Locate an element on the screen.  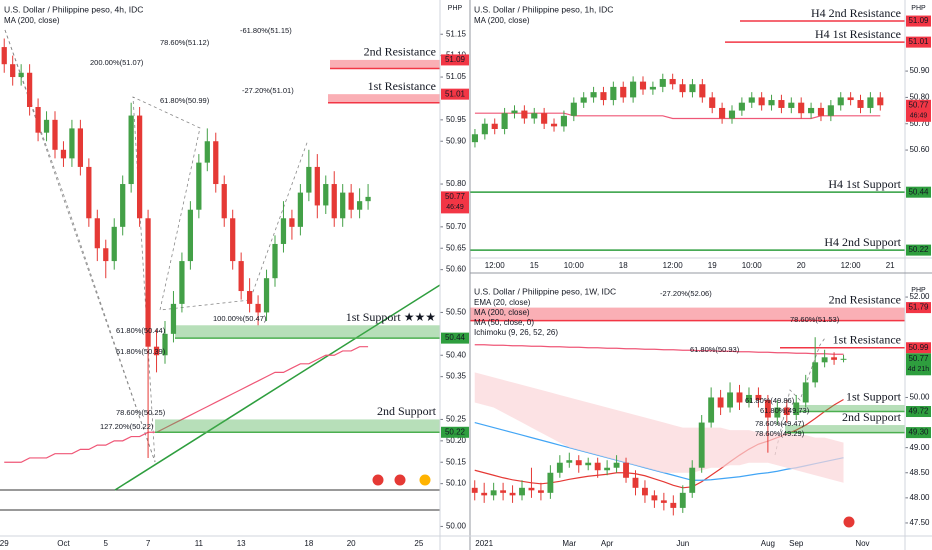
price-label: 51.79 is located at coordinates (918, 307).